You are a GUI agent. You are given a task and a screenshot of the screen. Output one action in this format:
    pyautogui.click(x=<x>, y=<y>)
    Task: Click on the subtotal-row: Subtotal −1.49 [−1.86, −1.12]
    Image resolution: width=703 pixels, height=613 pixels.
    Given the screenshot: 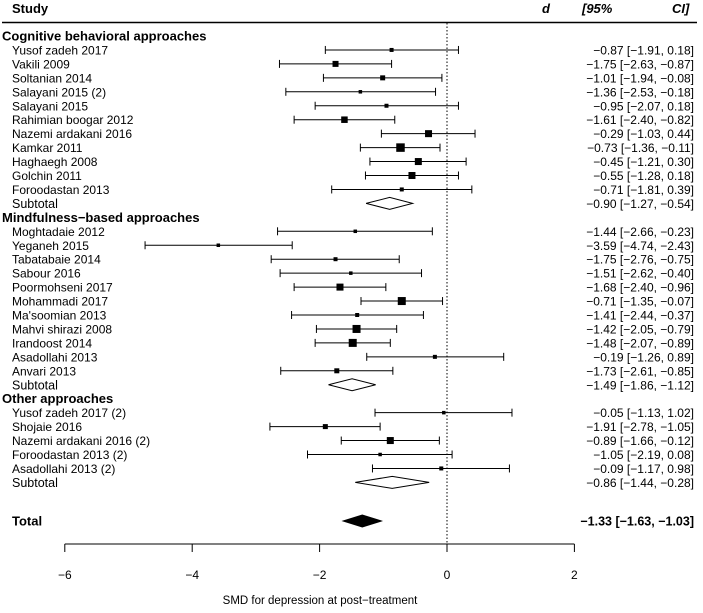 What is the action you would take?
    pyautogui.click(x=353, y=385)
    